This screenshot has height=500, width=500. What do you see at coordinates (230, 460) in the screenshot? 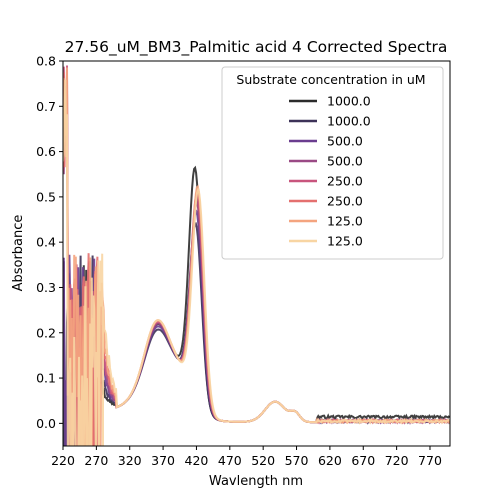
I see `x-tick-label: 470` at bounding box center [230, 460].